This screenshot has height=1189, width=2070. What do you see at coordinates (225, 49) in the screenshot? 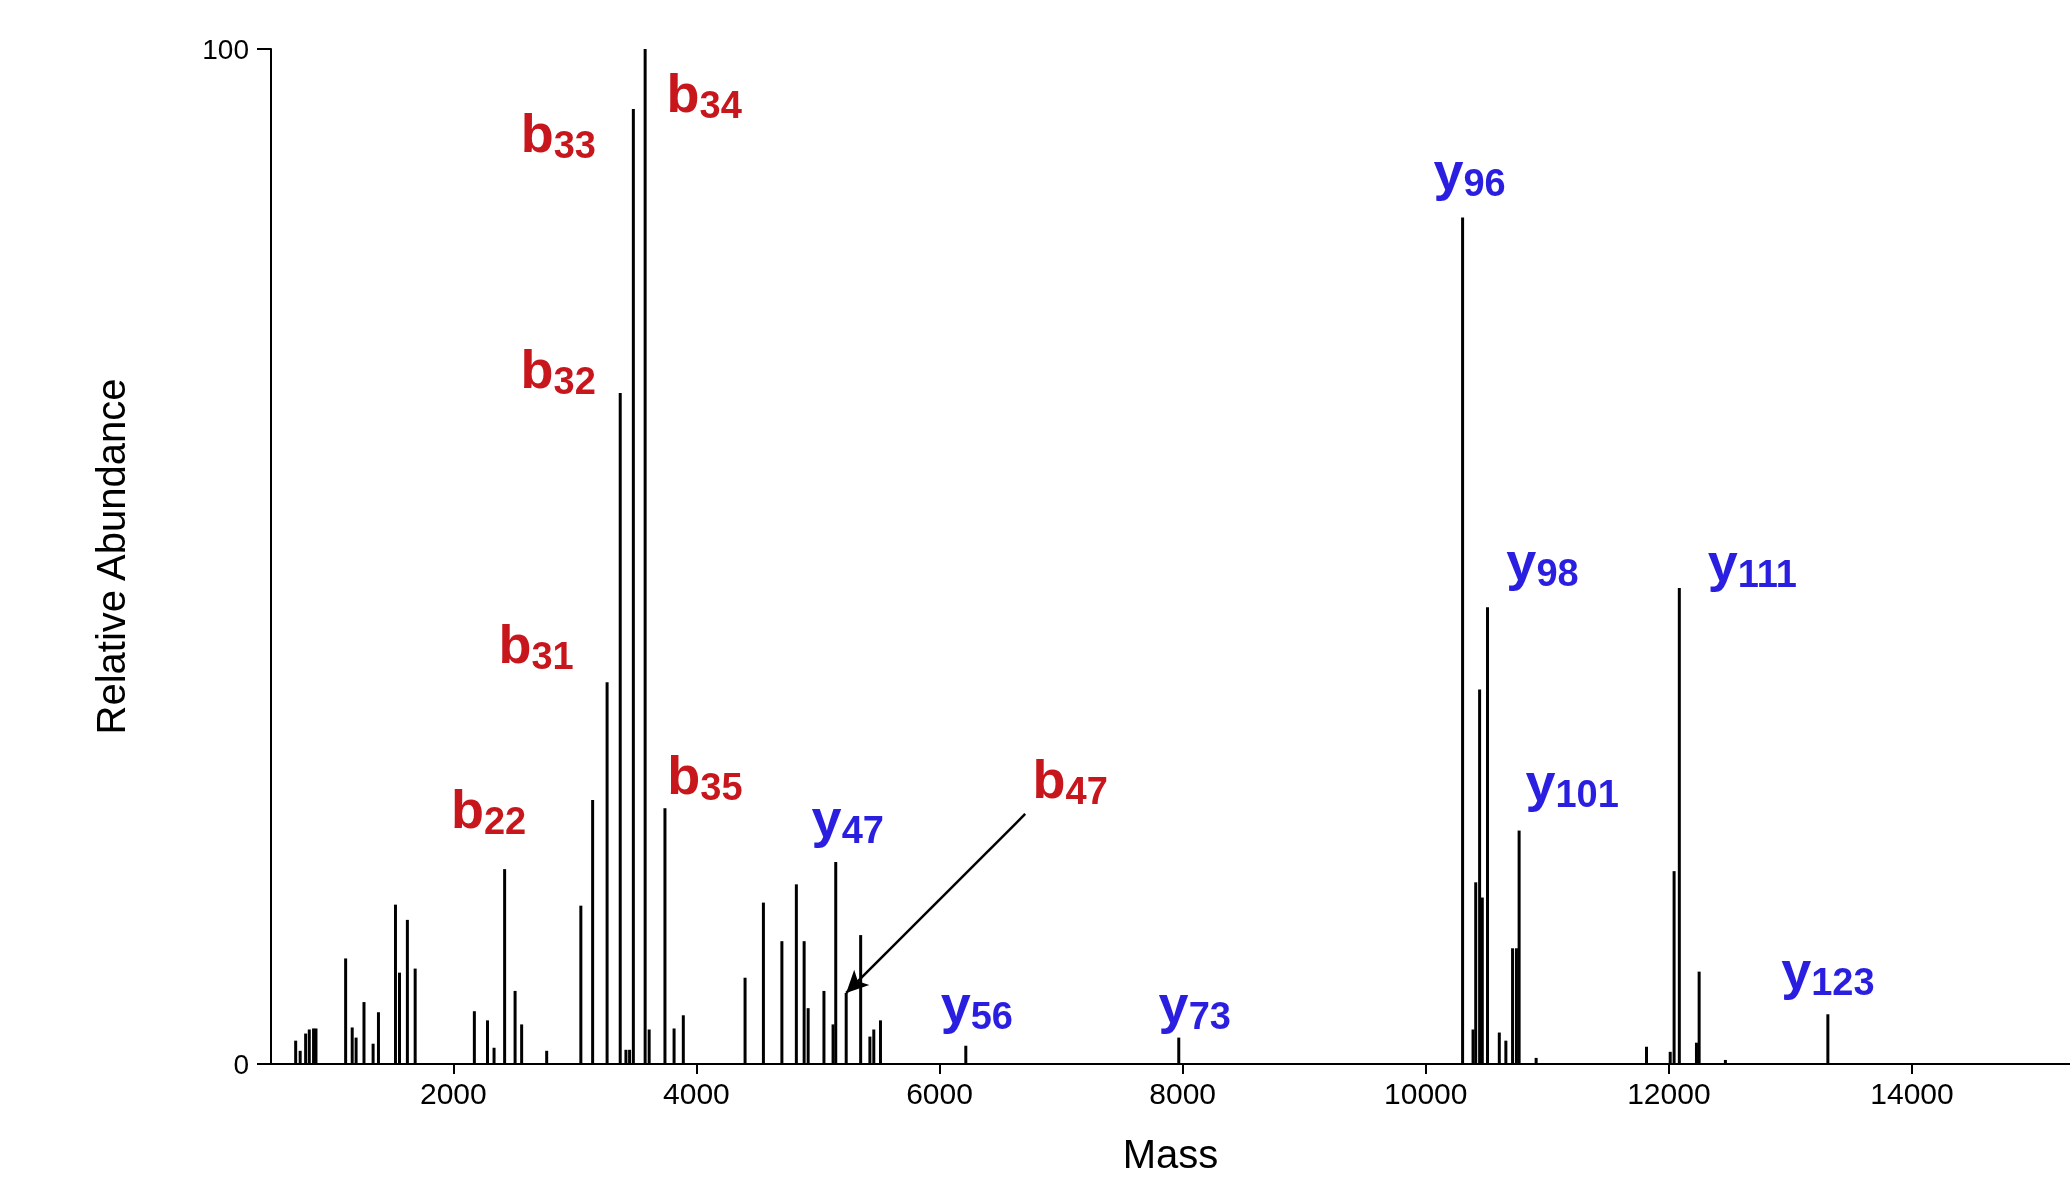
I see `y-tick-label: 100` at bounding box center [225, 49].